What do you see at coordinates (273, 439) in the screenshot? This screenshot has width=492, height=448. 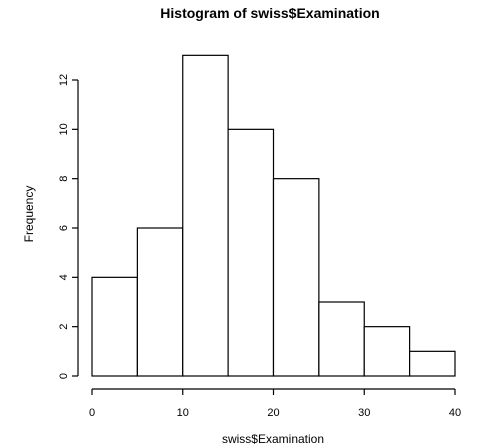 I see `x-axis-label: swiss$Examination` at bounding box center [273, 439].